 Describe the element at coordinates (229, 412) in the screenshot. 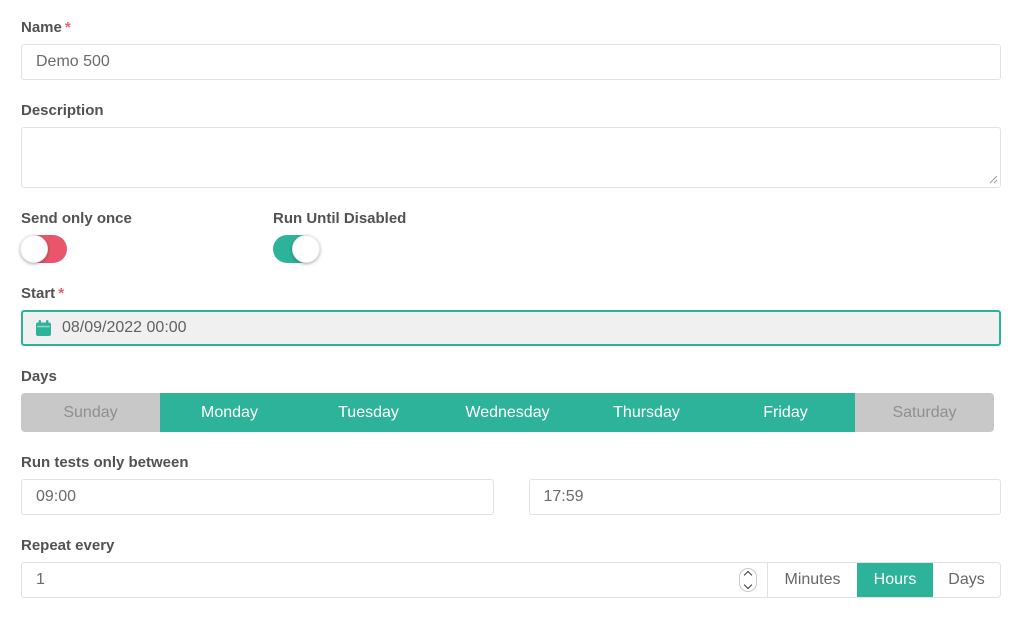

I see `day-button-monday: Monday` at that location.